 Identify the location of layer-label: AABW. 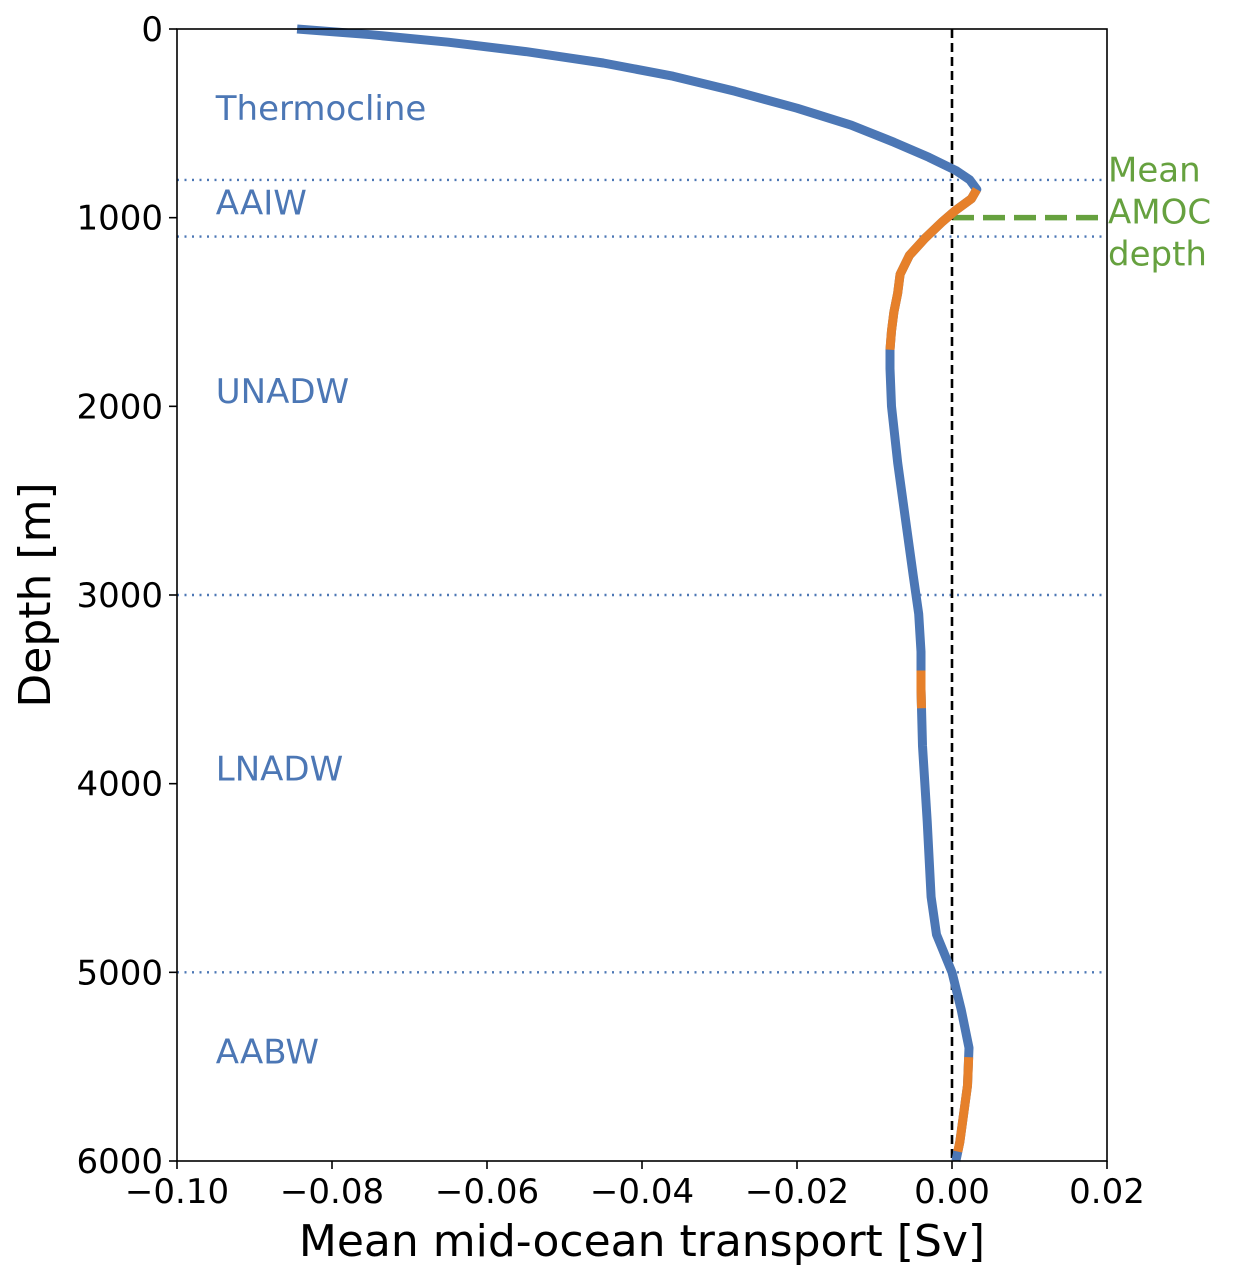
(267, 1053).